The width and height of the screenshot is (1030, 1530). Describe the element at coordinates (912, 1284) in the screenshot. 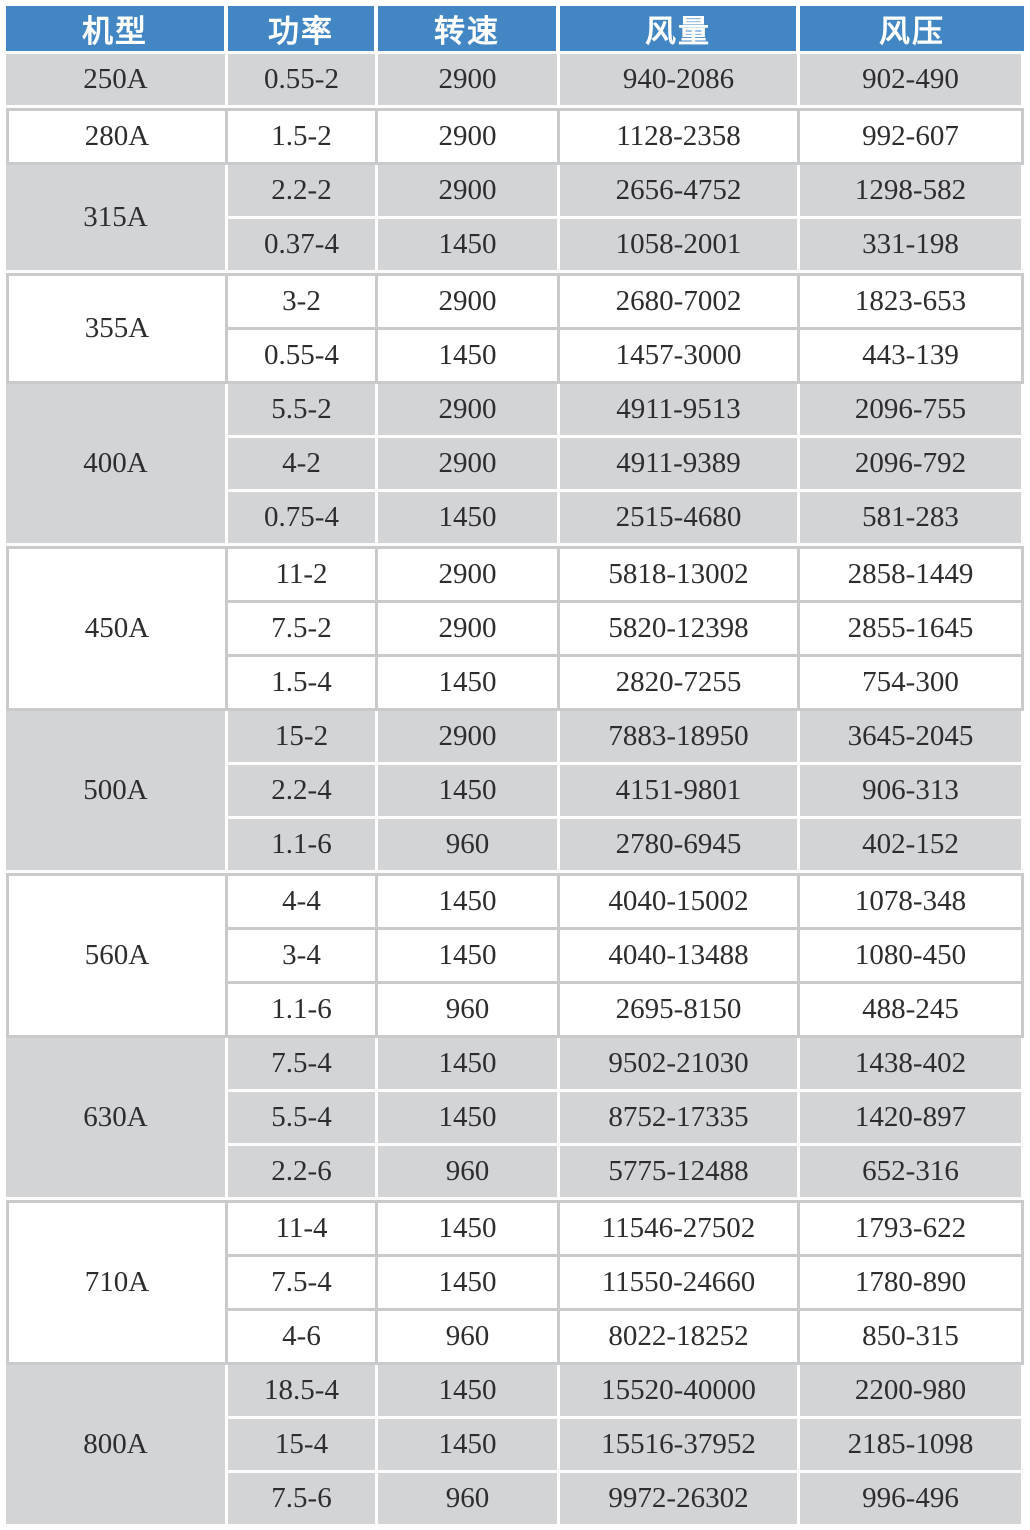

I see `pressure-cell: 1780-890` at that location.